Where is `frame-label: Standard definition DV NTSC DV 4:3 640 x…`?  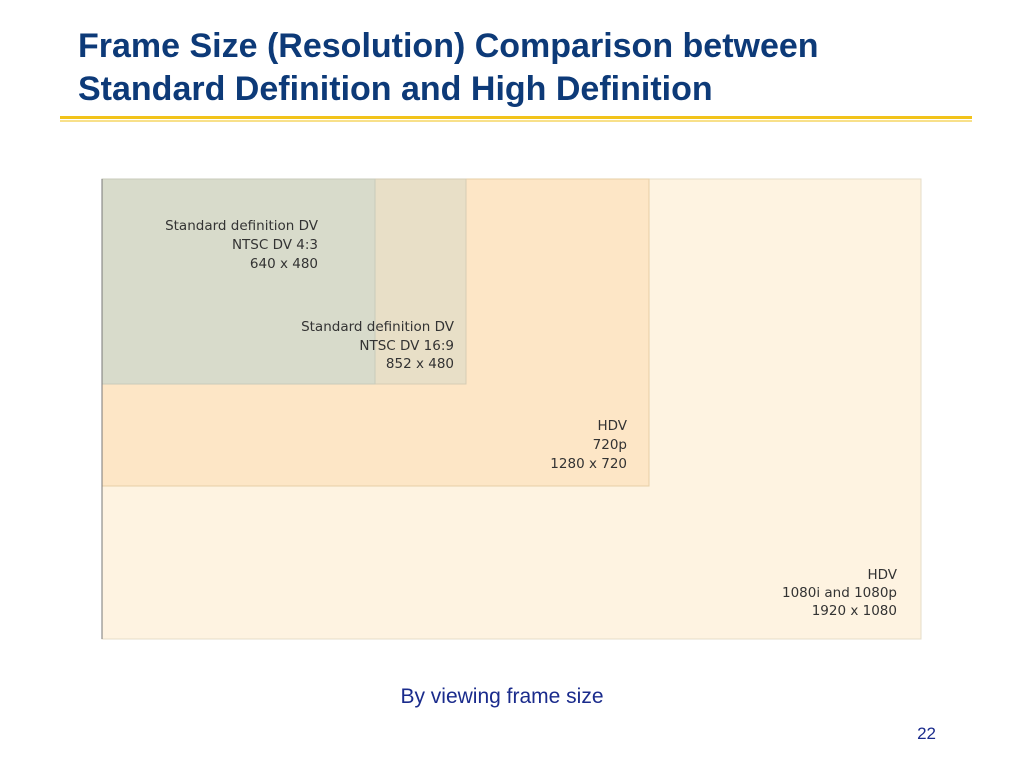
frame-label: Standard definition DV NTSC DV 4:3 640 x… is located at coordinates (242, 245).